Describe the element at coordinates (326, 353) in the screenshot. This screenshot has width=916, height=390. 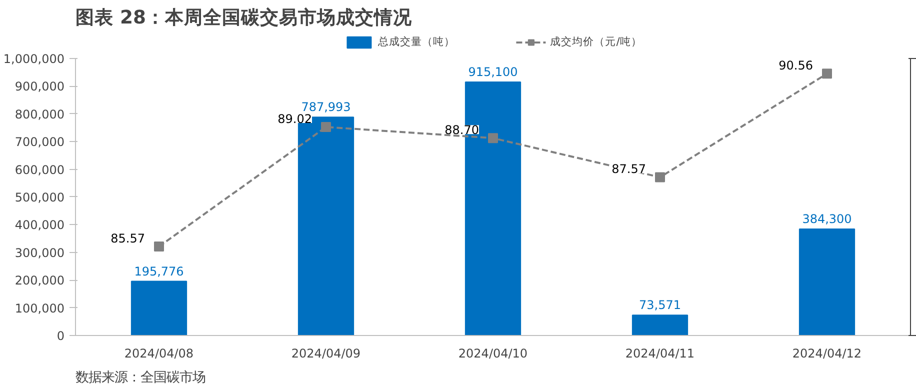
I see `x-tick-label: 2024/04/09` at that location.